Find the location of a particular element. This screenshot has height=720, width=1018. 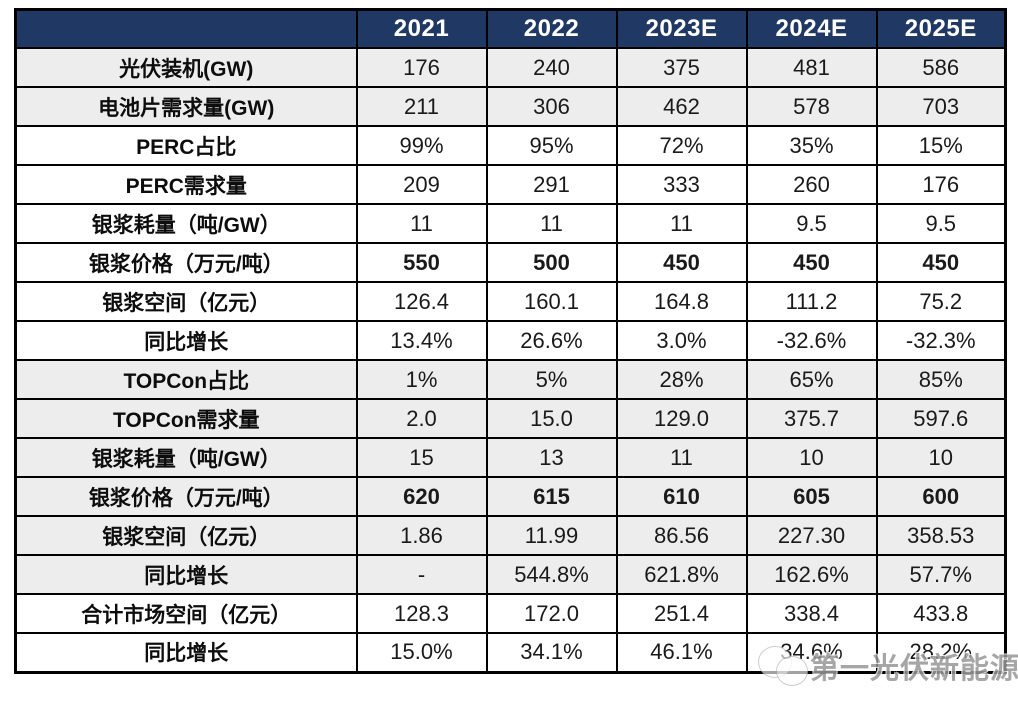

data-cell: 26.6% is located at coordinates (551, 340).